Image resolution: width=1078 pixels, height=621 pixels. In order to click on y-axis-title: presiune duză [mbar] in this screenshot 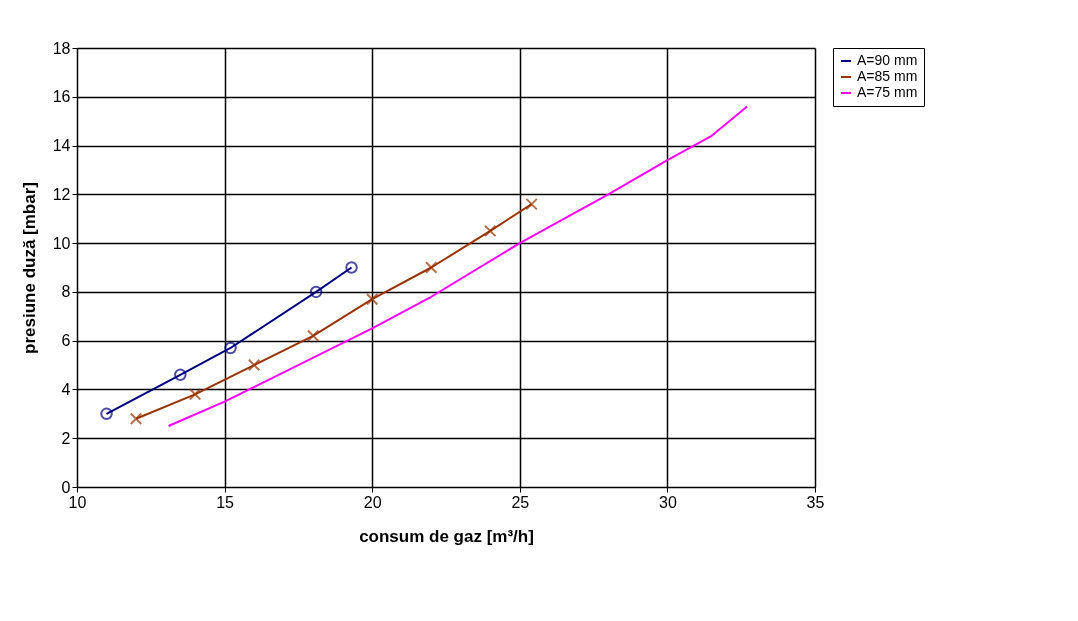, I will do `click(29, 268)`.